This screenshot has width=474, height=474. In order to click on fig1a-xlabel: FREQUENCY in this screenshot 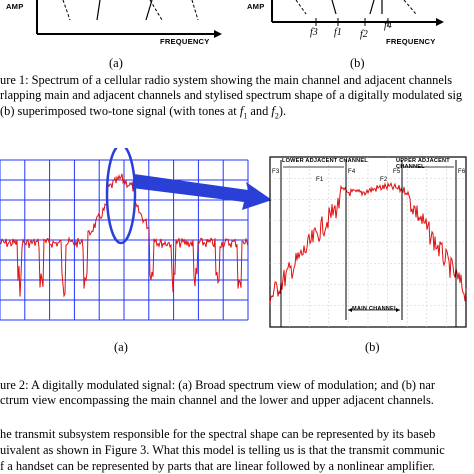, I will do `click(185, 41)`.